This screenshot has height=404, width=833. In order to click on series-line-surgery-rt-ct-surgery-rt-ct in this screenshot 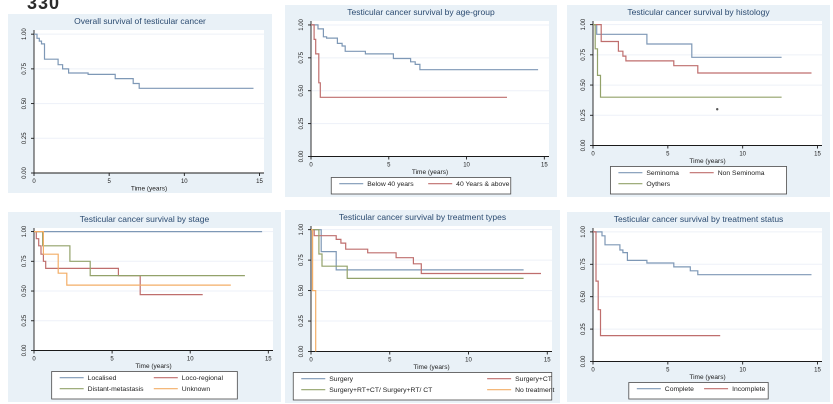, I will do `click(417, 254)`.